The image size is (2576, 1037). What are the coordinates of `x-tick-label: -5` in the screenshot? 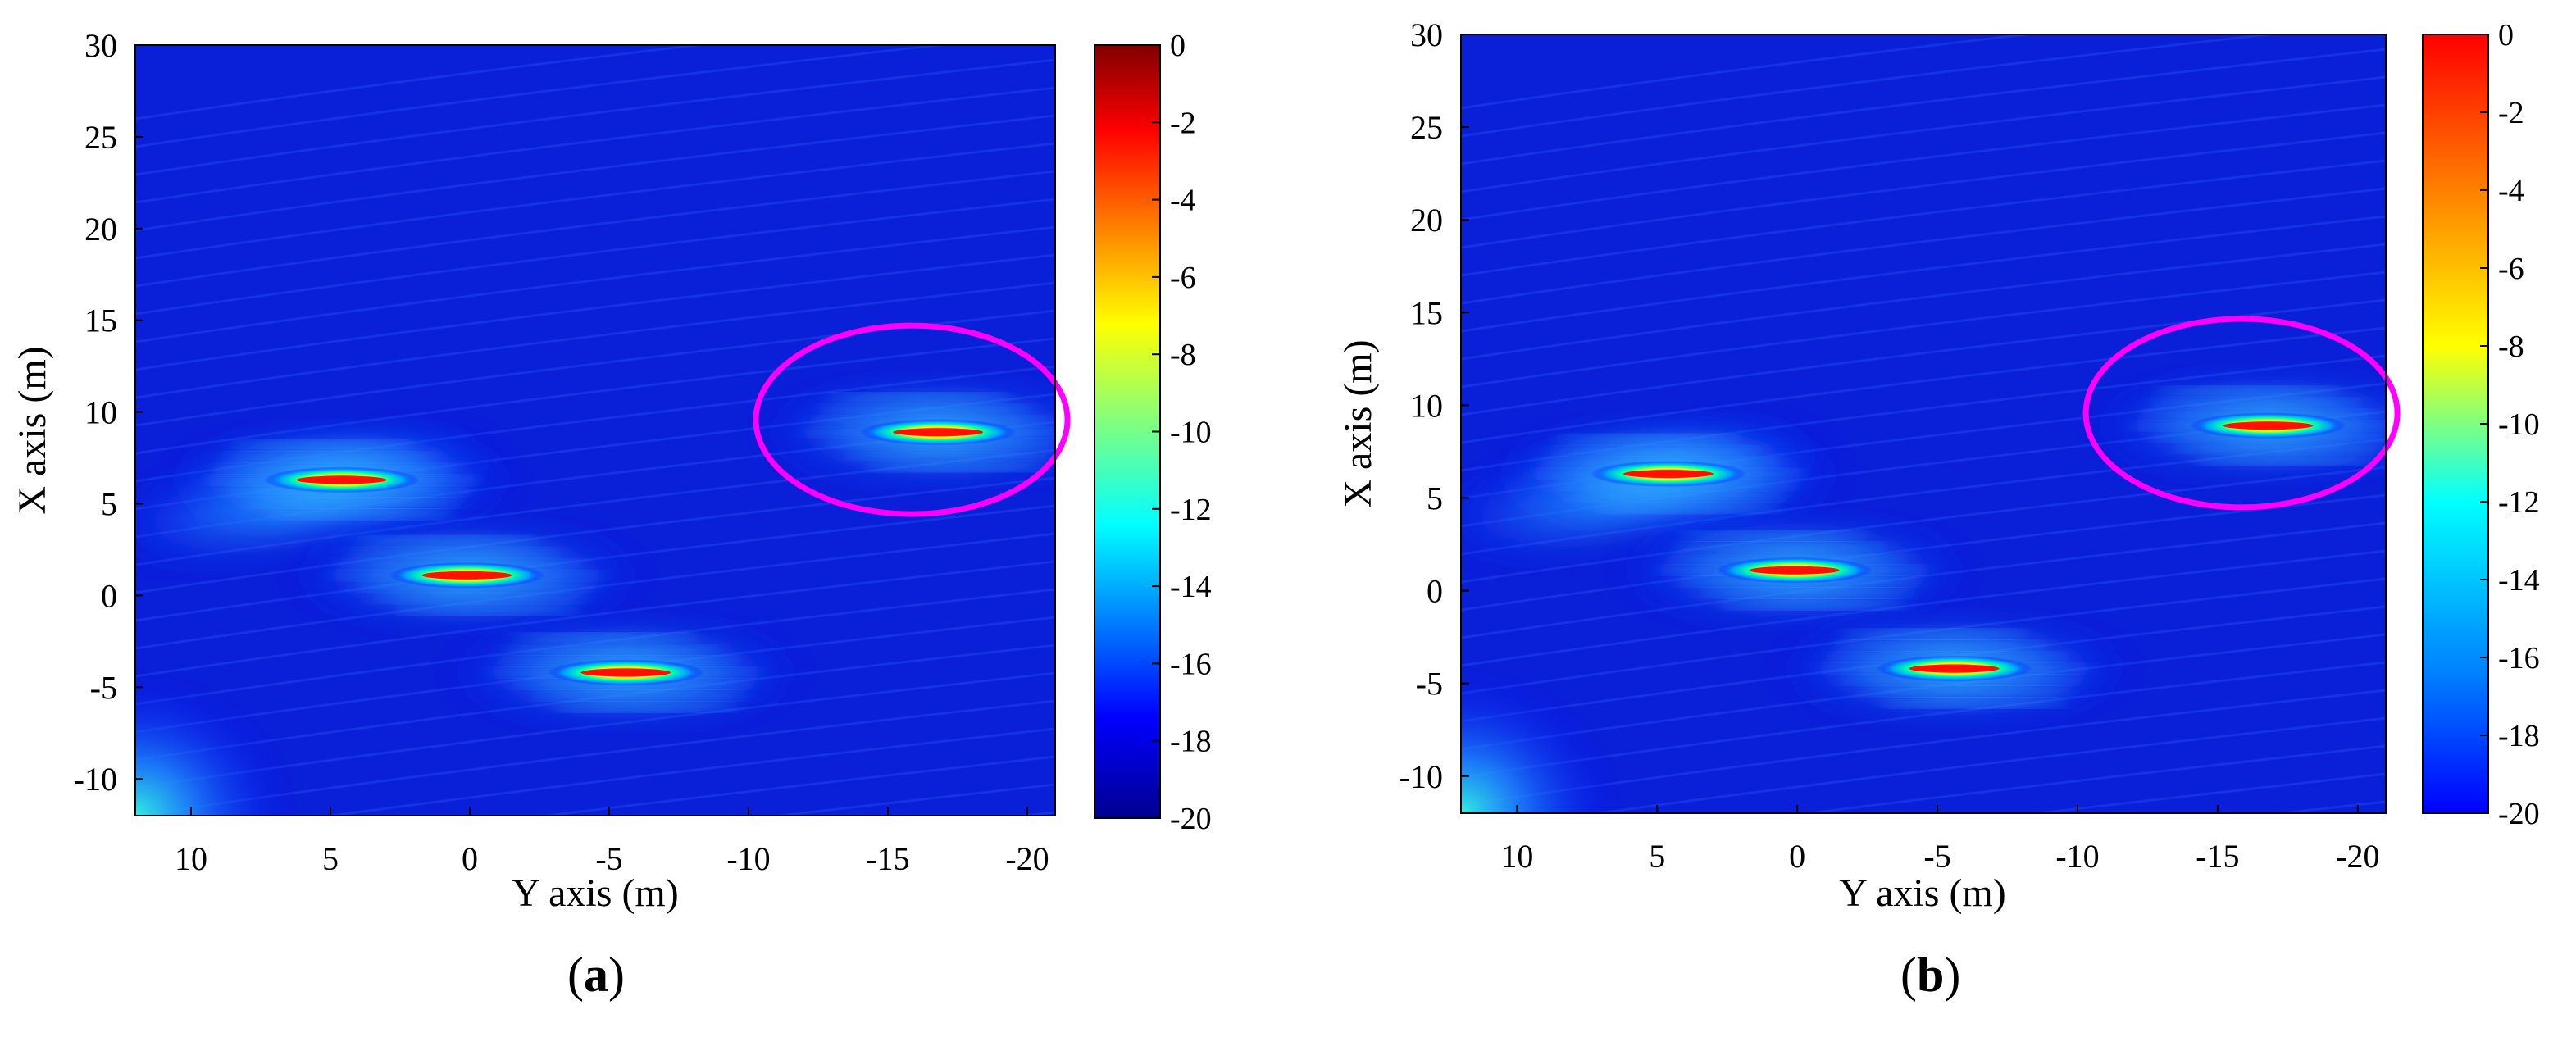 It's located at (1936, 857).